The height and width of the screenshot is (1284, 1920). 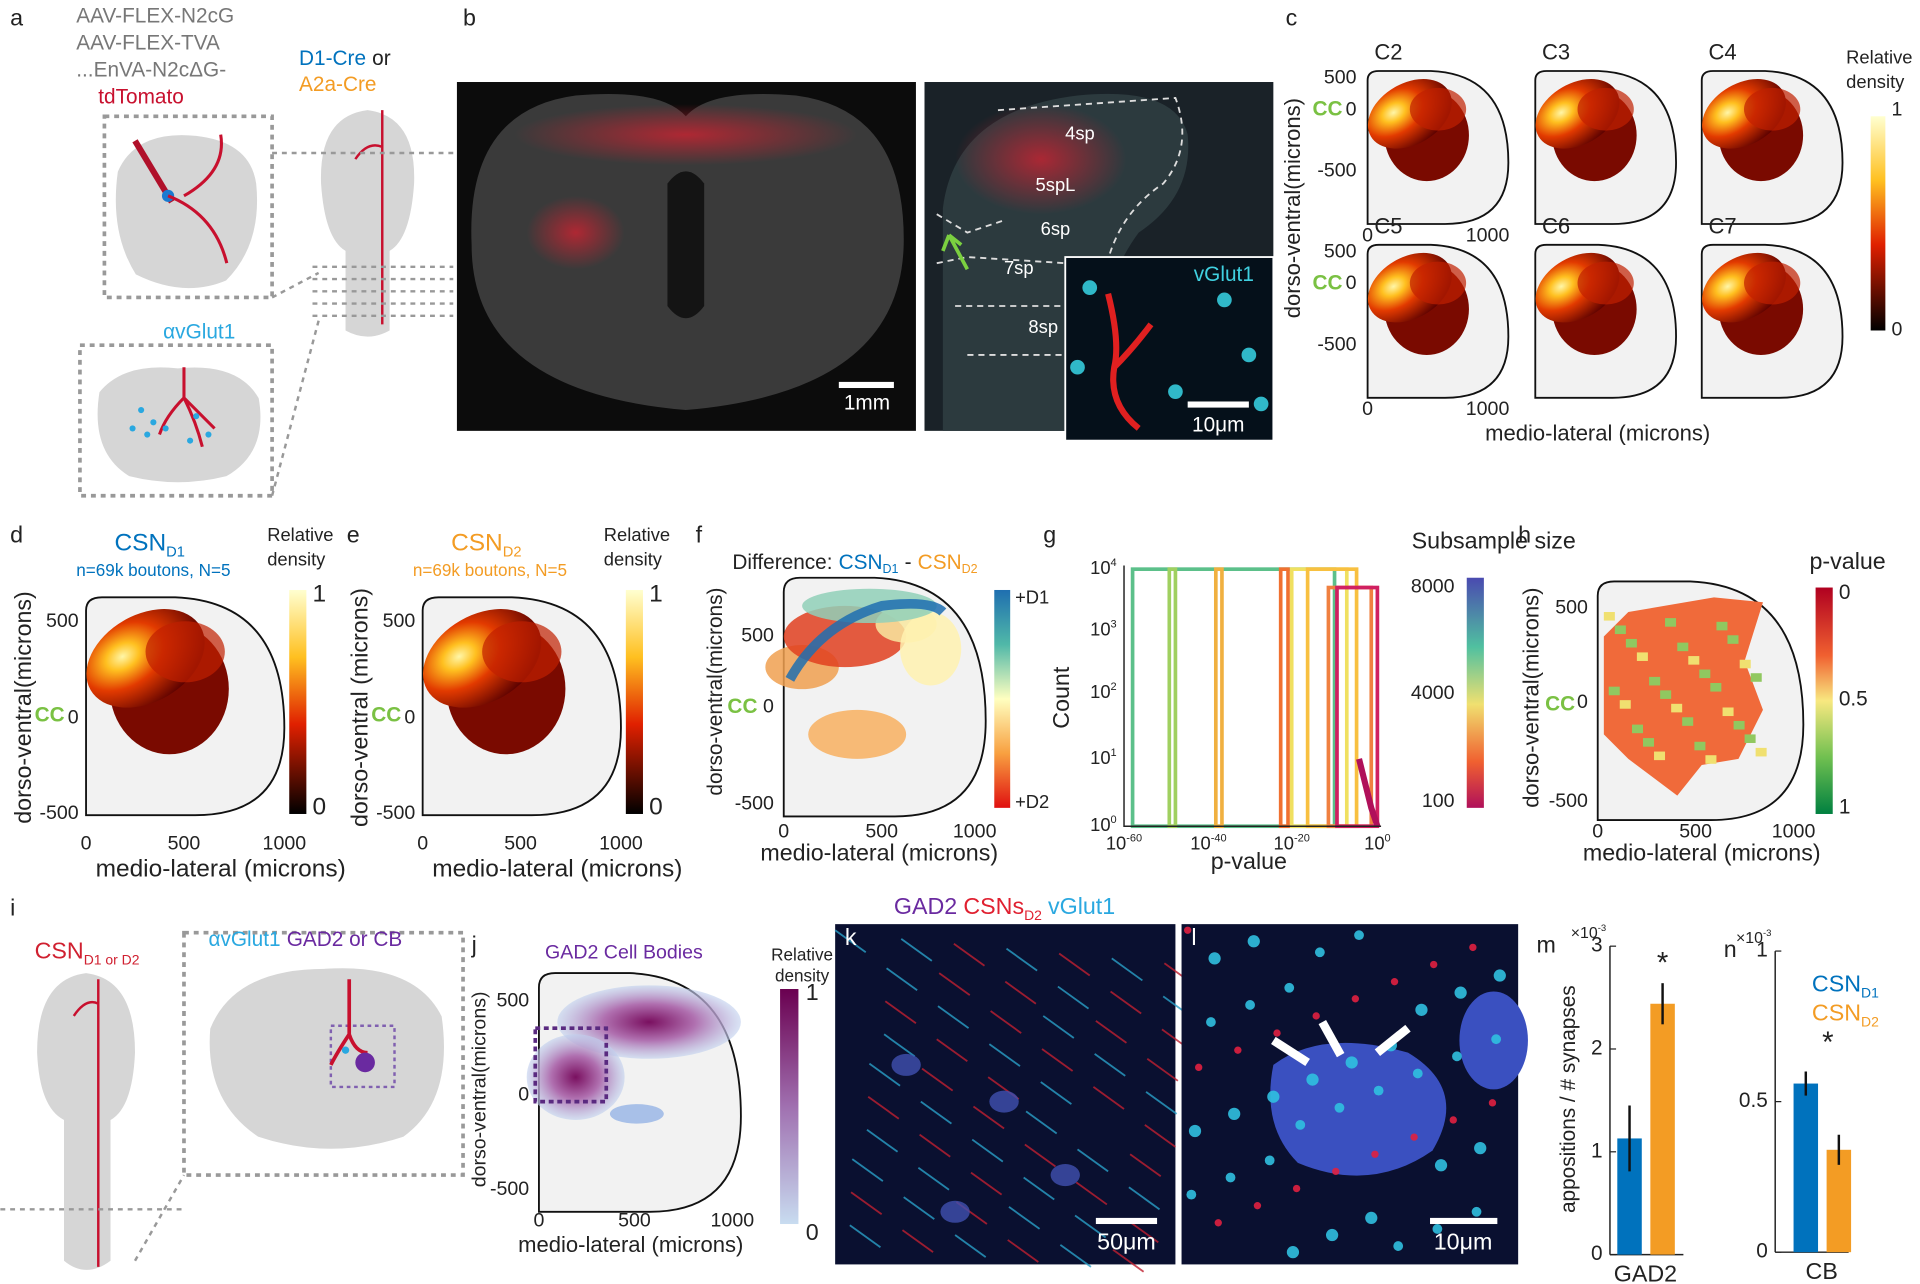 I want to click on label: 2, so click(x=1597, y=1047).